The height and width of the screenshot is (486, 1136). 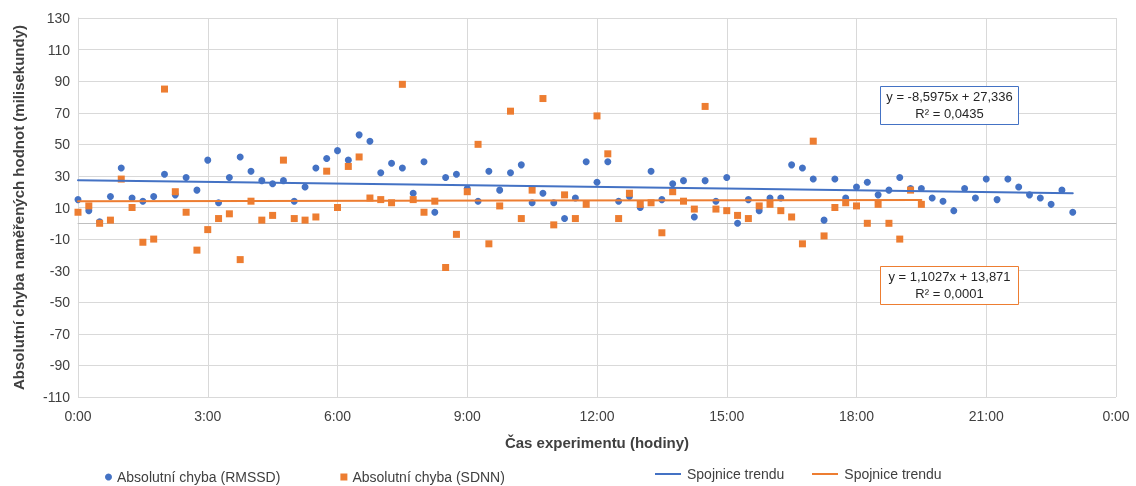 I want to click on x-tick-label: 12:00, so click(x=597, y=416).